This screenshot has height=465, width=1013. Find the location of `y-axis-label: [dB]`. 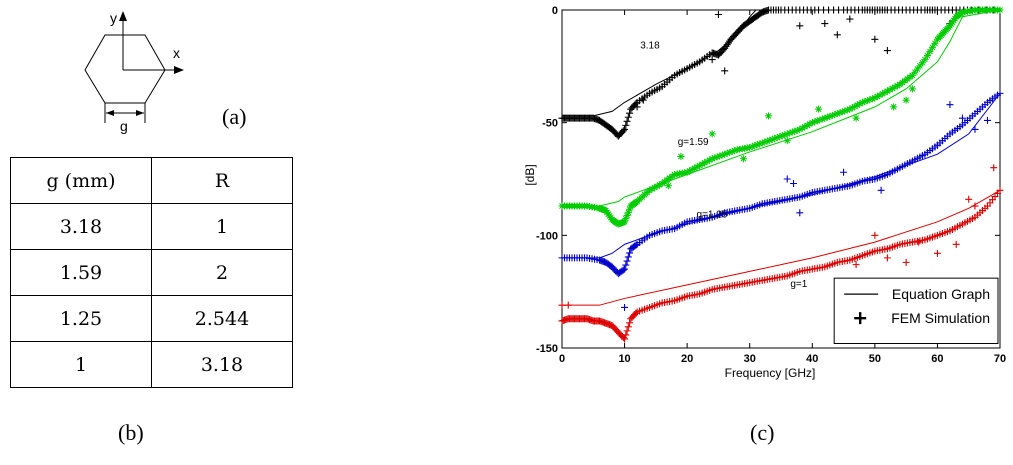

y-axis-label: [dB] is located at coordinates (530, 174).